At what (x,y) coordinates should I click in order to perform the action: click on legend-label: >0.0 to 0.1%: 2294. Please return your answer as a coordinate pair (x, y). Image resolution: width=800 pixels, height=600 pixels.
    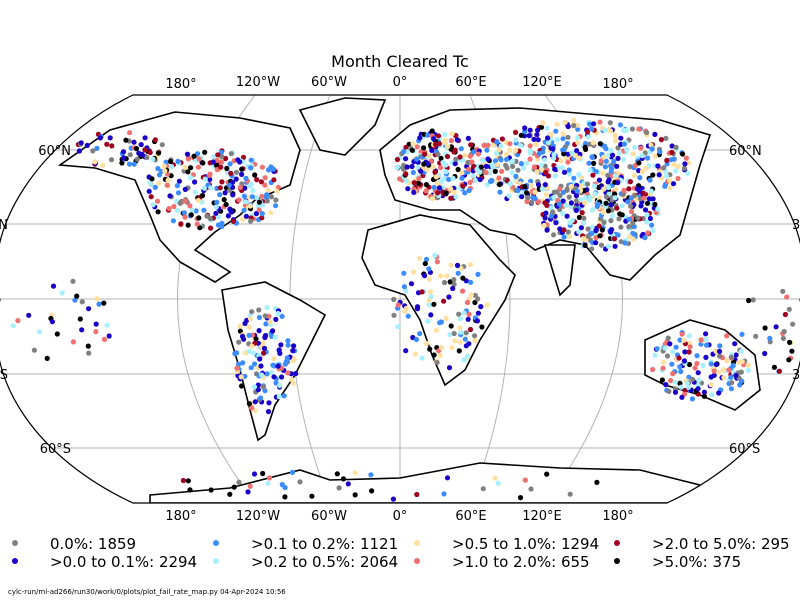
    Looking at the image, I should click on (124, 562).